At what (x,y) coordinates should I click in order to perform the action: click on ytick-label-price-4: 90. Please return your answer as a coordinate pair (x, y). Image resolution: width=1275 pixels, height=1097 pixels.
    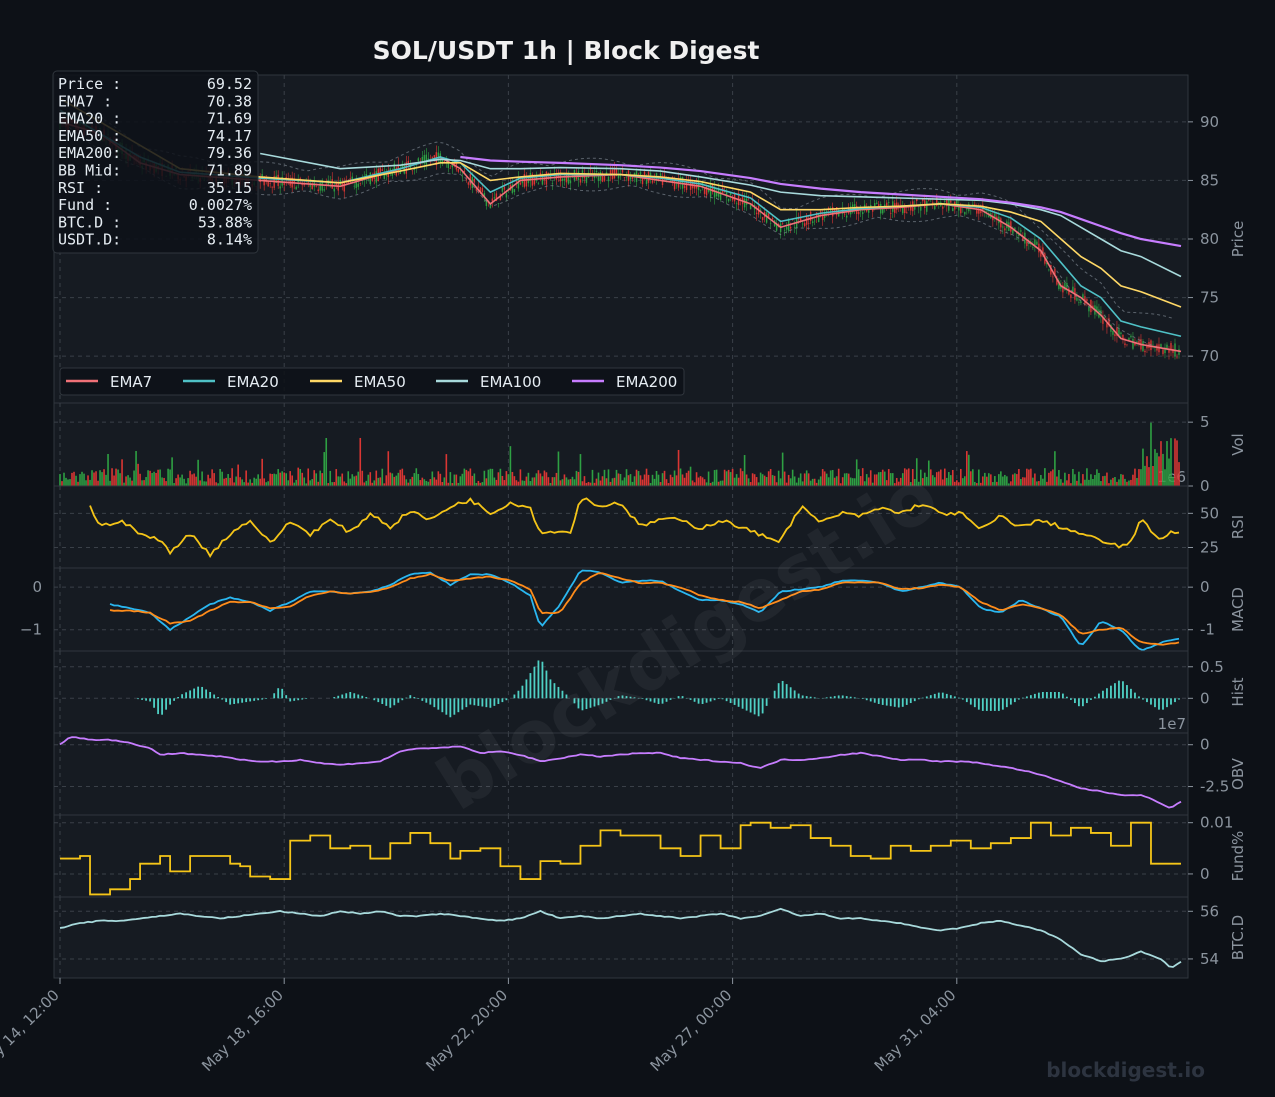
    Looking at the image, I should click on (1209, 122).